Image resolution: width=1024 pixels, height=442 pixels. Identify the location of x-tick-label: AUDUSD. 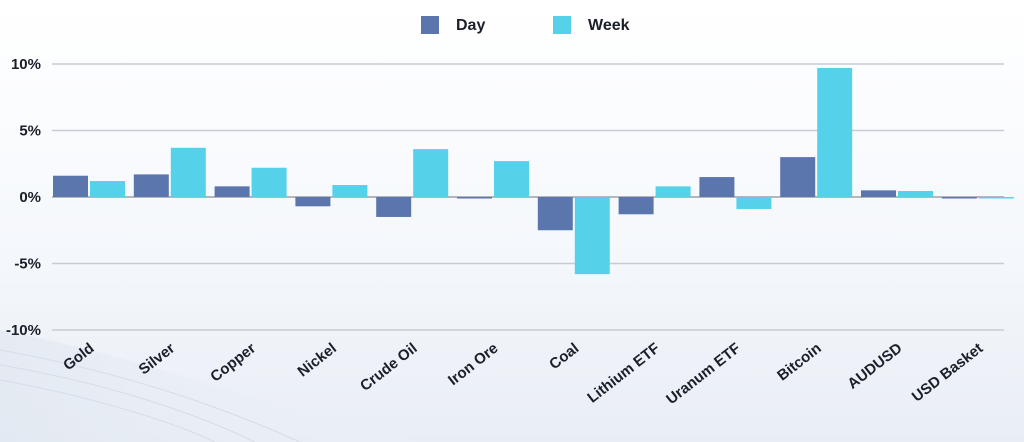
(874, 366).